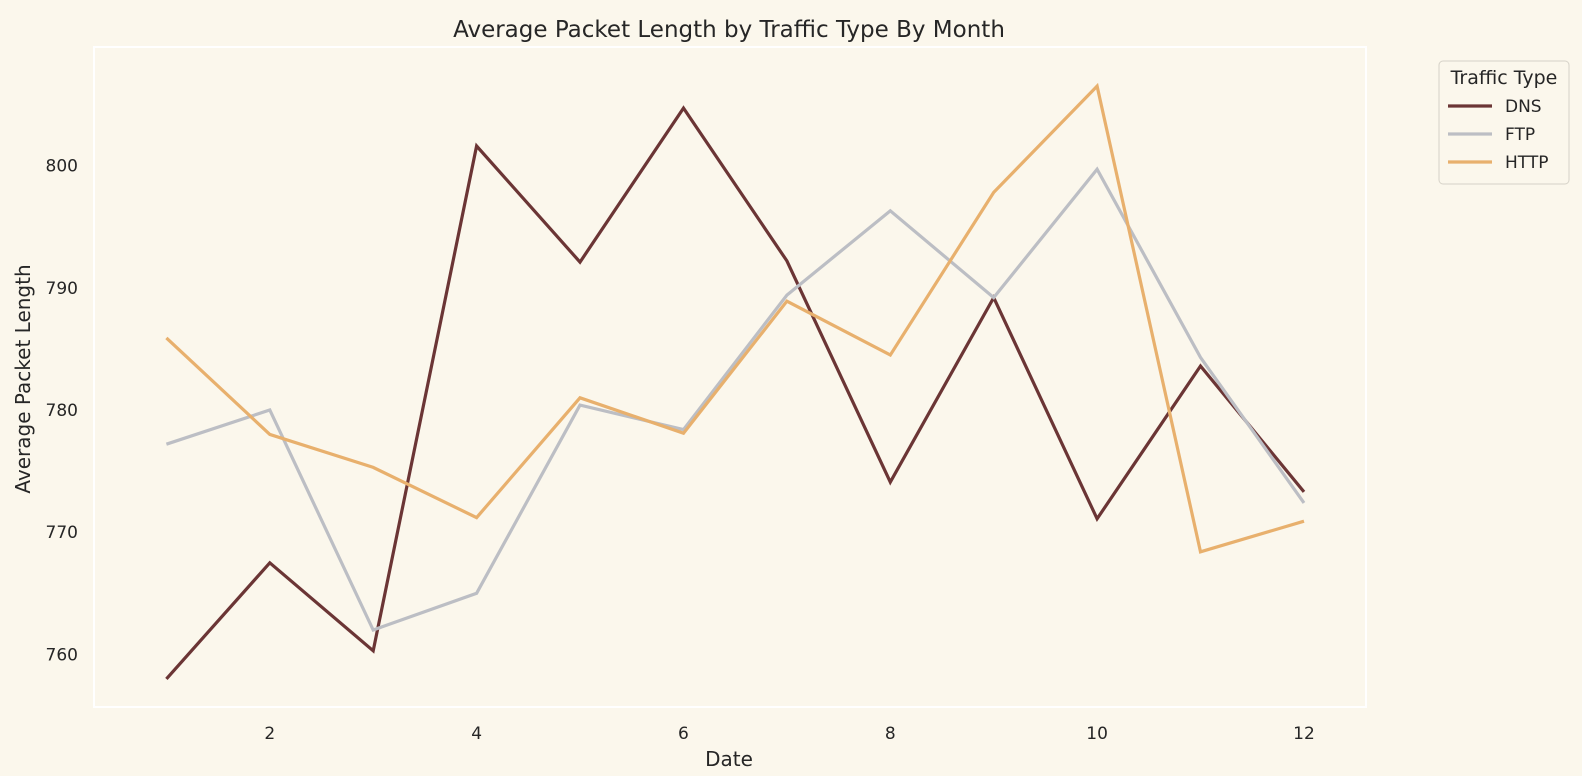  What do you see at coordinates (62, 167) in the screenshot?
I see `y-tick-label: 800` at bounding box center [62, 167].